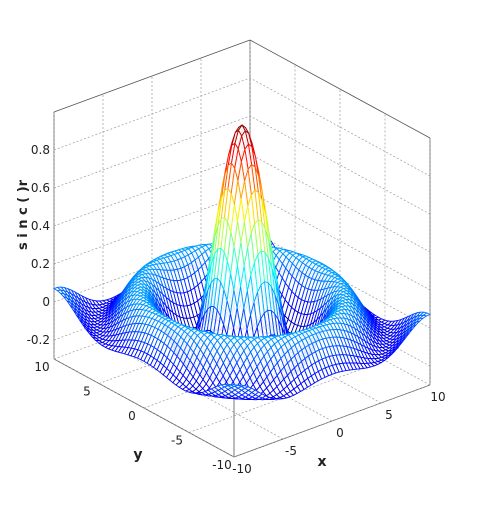 This screenshot has height=505, width=500. What do you see at coordinates (177, 441) in the screenshot?
I see `y-tick-label: -5` at bounding box center [177, 441].